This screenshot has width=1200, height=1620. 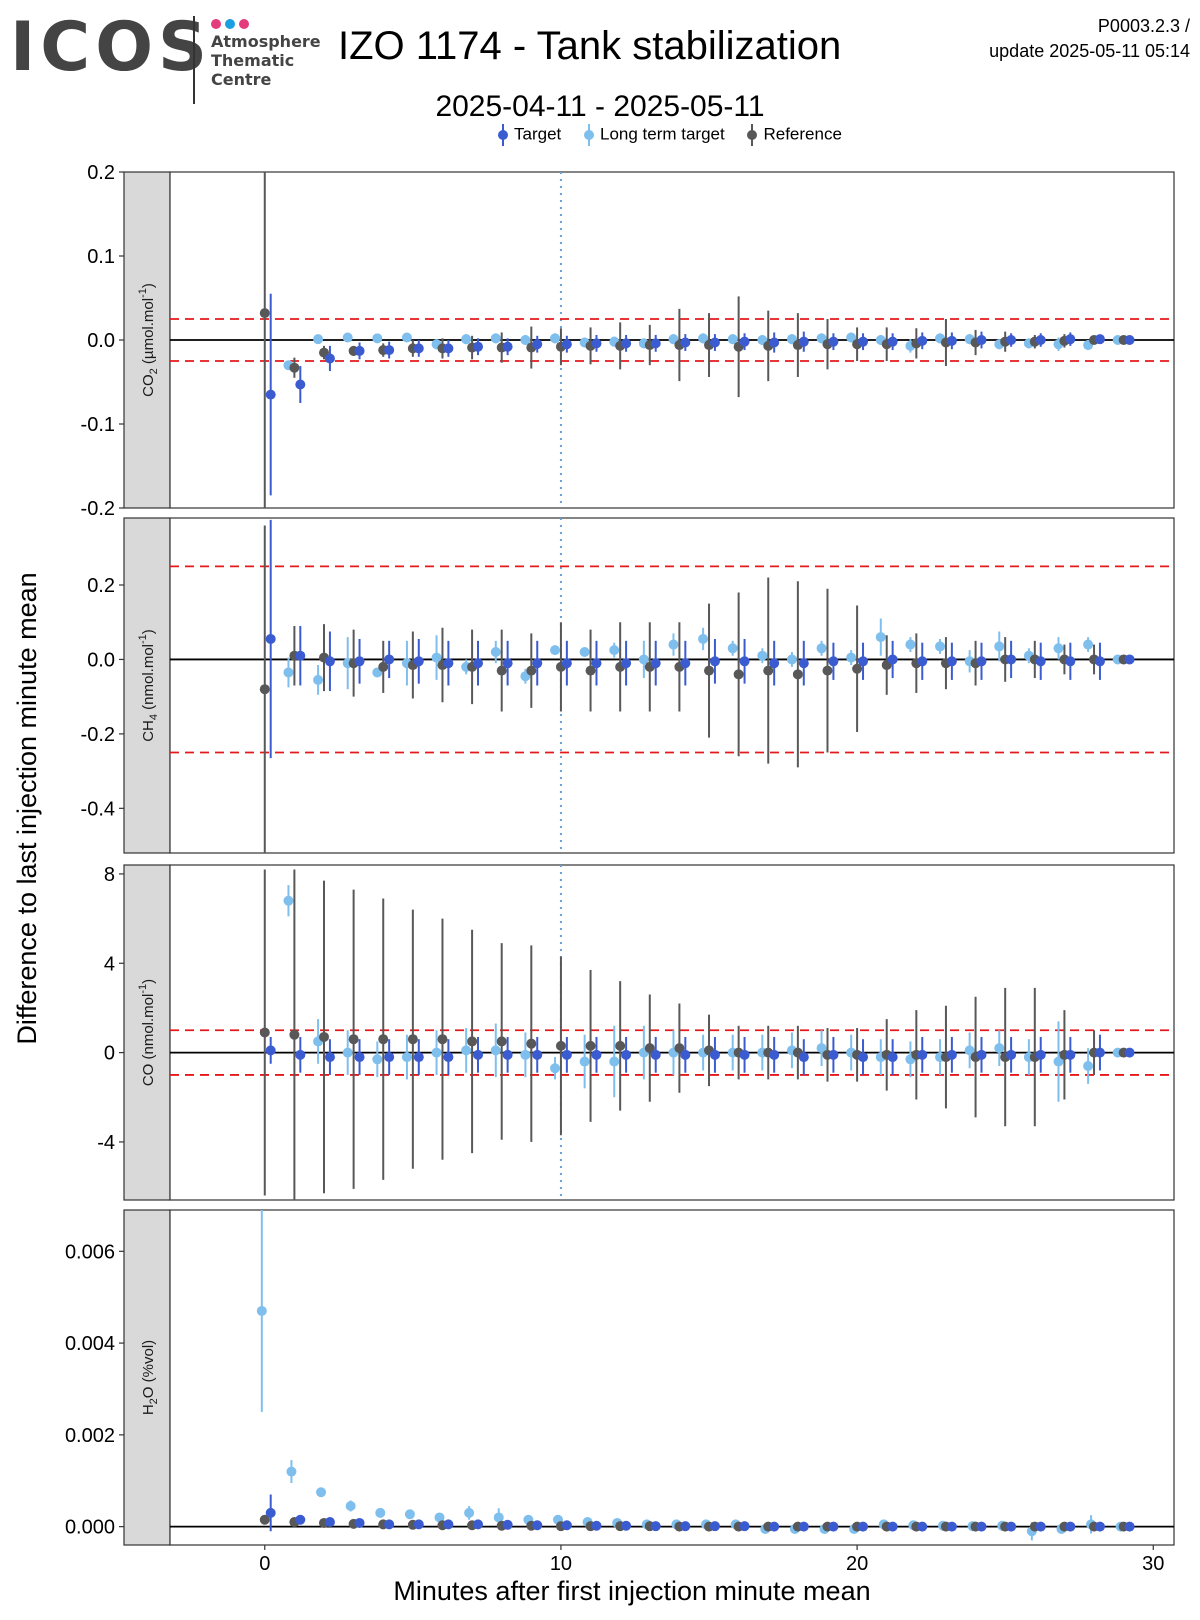 I want to click on panel-strip-label-part: 4, so click(x=154, y=717).